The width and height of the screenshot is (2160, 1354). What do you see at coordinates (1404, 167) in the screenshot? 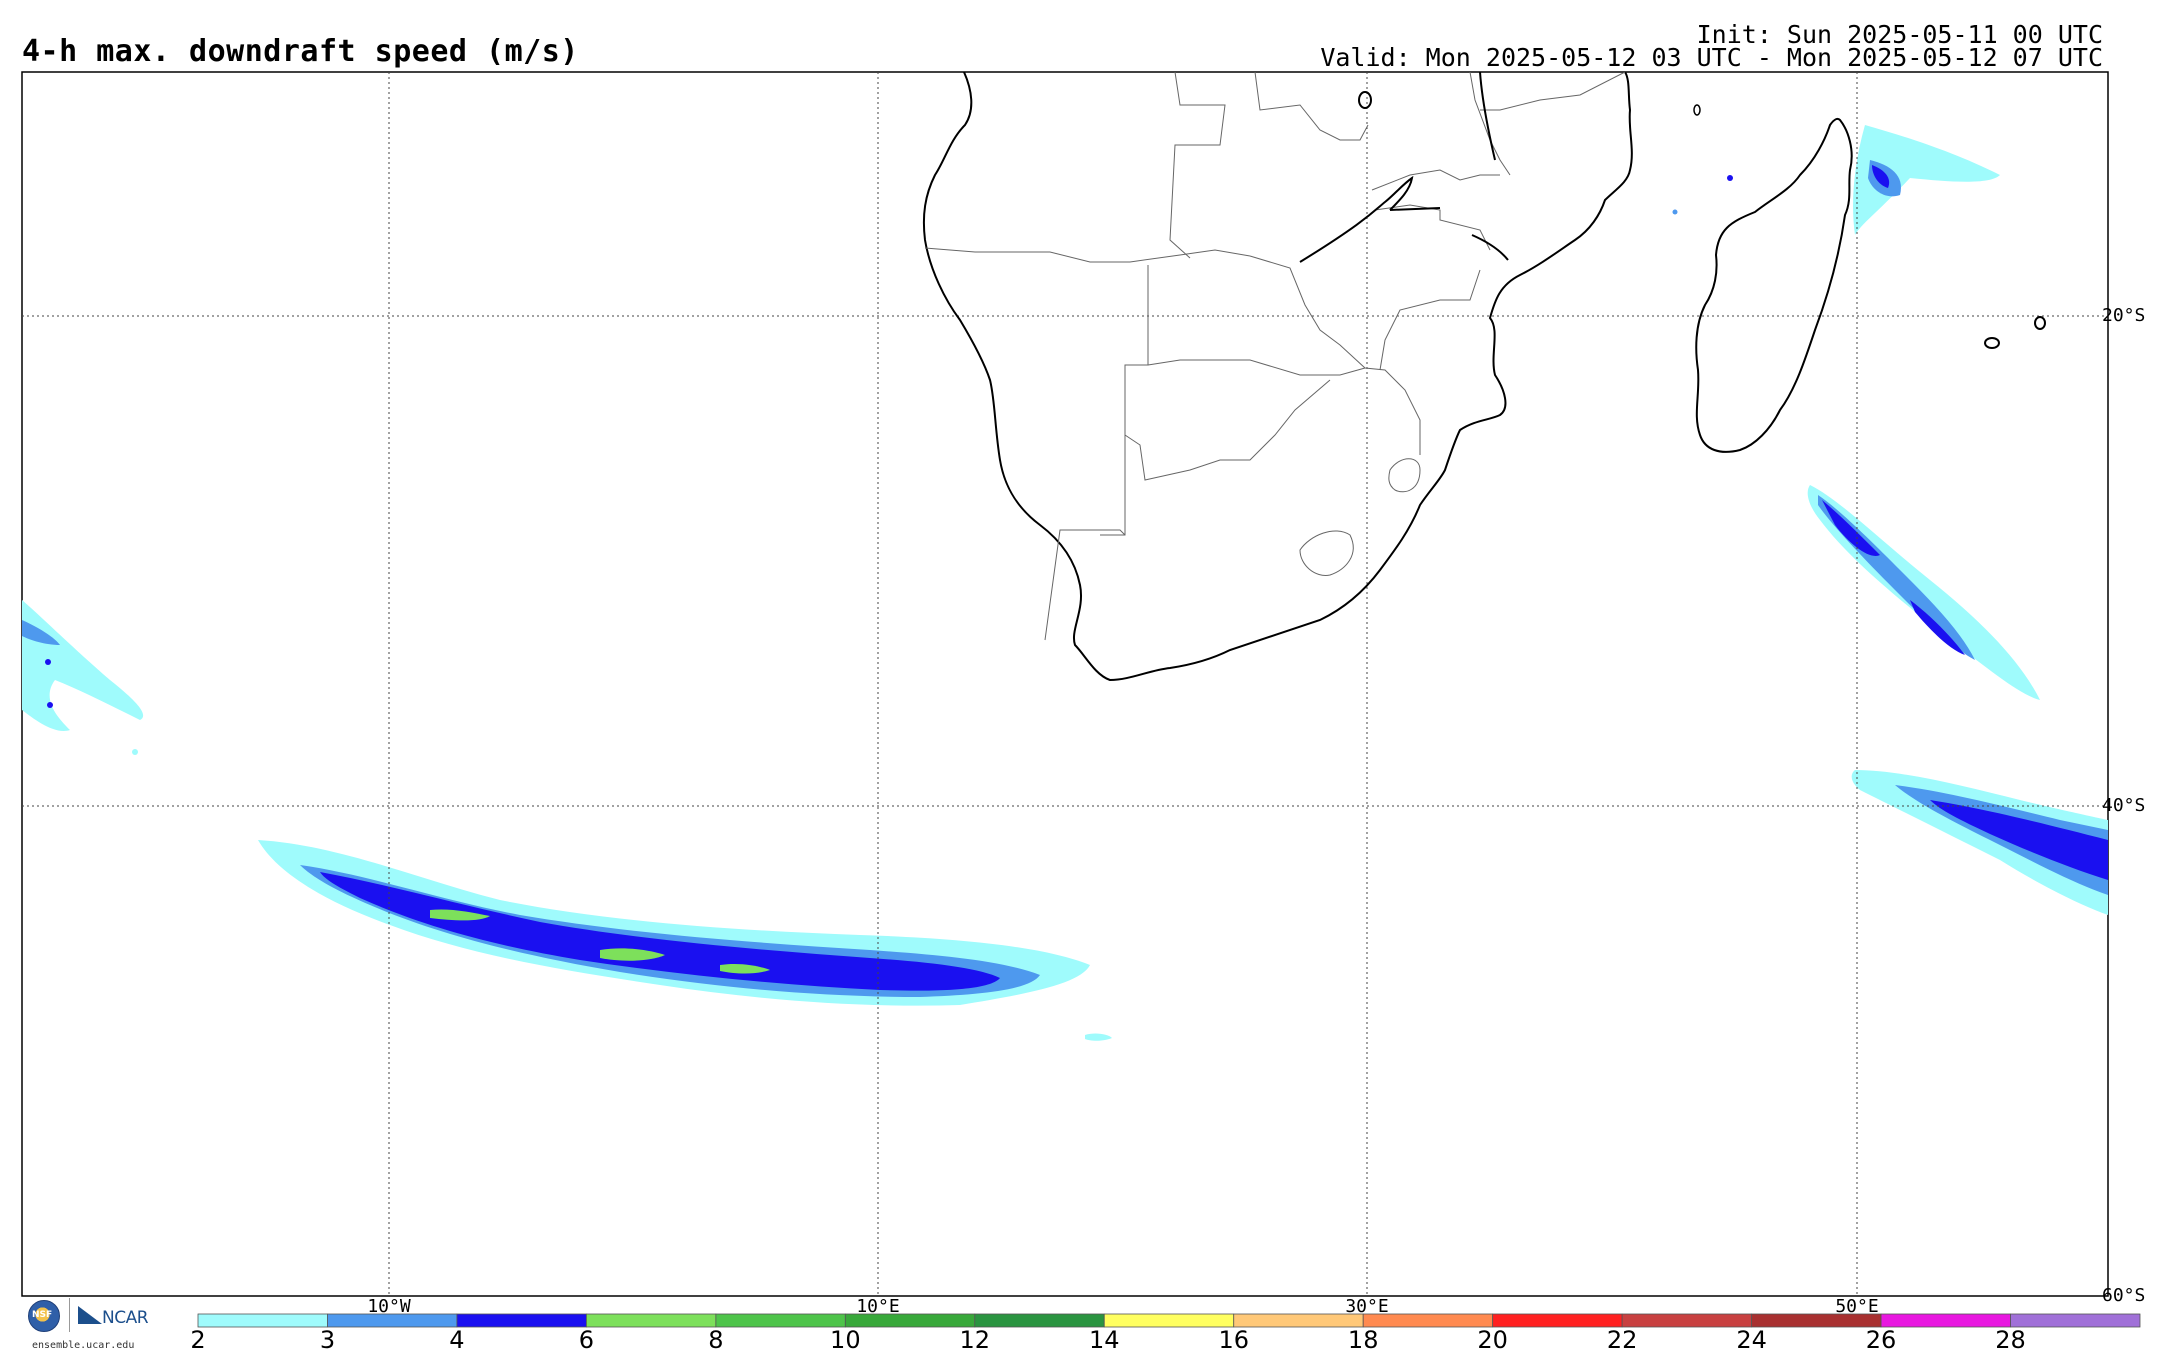
I see `lakes` at bounding box center [1404, 167].